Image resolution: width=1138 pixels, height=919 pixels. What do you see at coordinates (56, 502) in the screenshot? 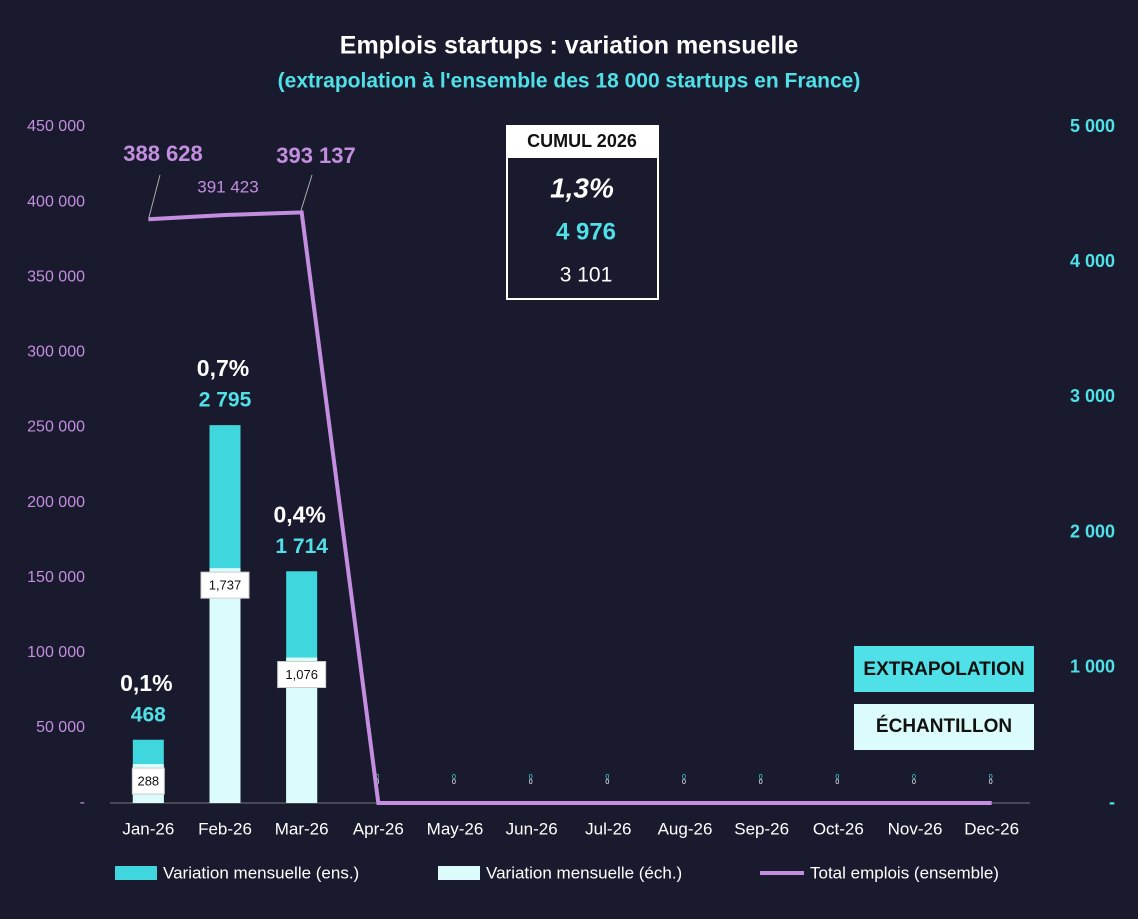
I see `y-tick-label: 200 000` at bounding box center [56, 502].